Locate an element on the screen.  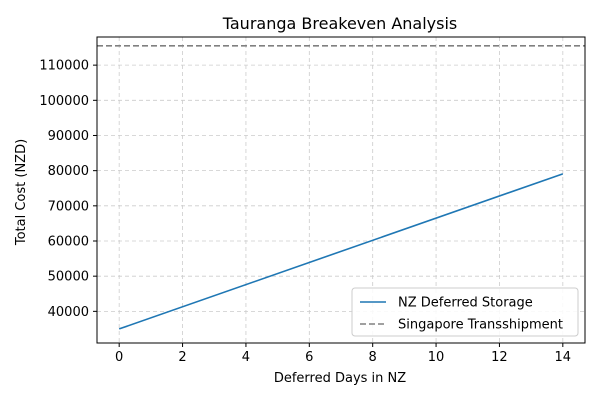
y-tick-label: 40000 is located at coordinates (68, 312).